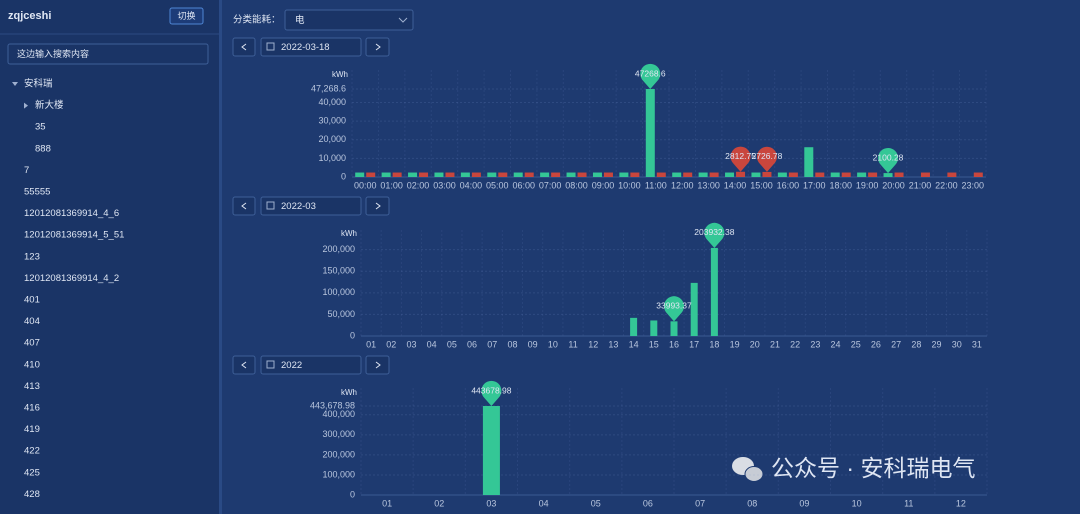 This screenshot has width=1080, height=514. Describe the element at coordinates (37, 192) in the screenshot. I see `tree-item: 55555` at that location.